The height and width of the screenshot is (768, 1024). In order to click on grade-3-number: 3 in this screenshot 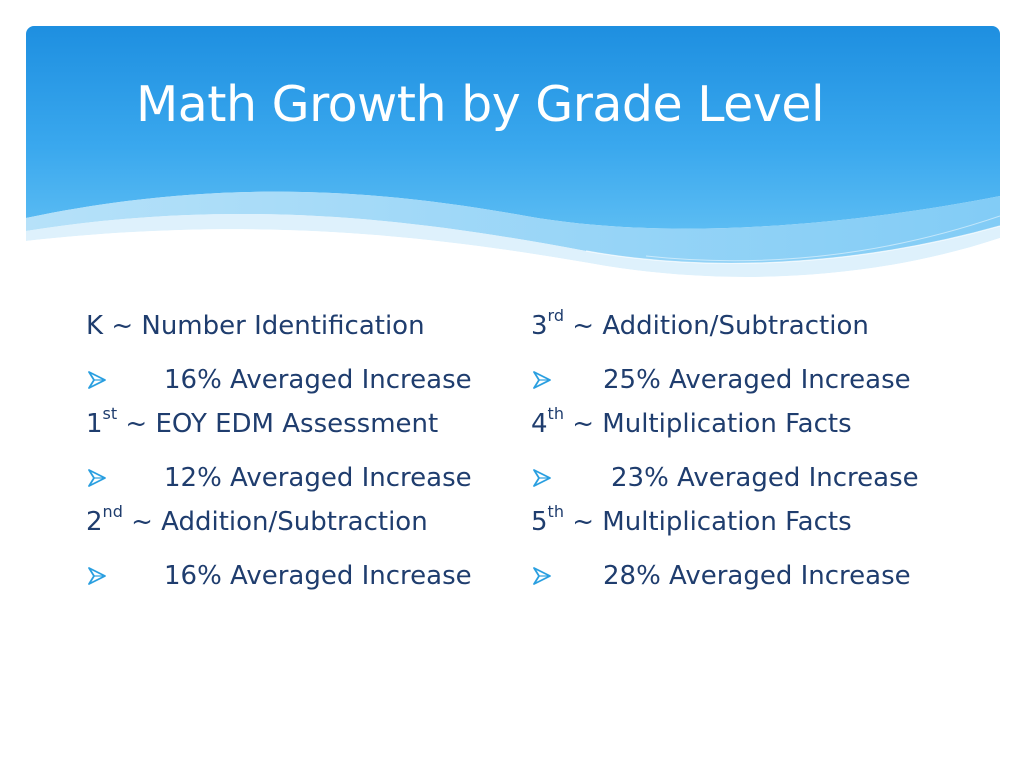, I will do `click(539, 326)`.